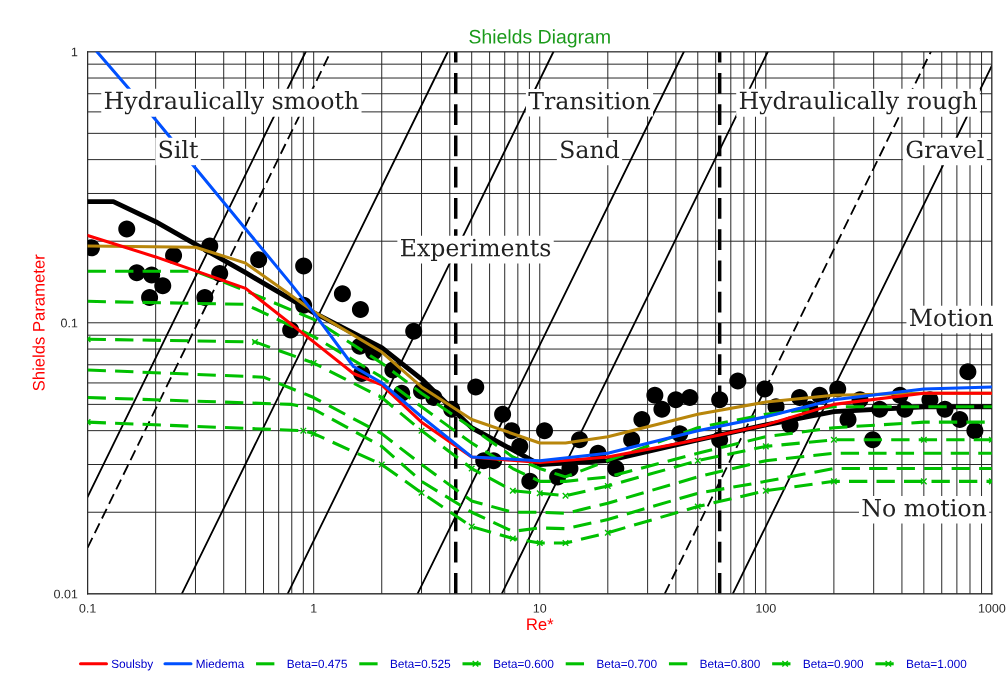 This screenshot has height=681, width=1007. Describe the element at coordinates (231, 103) in the screenshot. I see `annotation: Hydraulically smooth` at that location.